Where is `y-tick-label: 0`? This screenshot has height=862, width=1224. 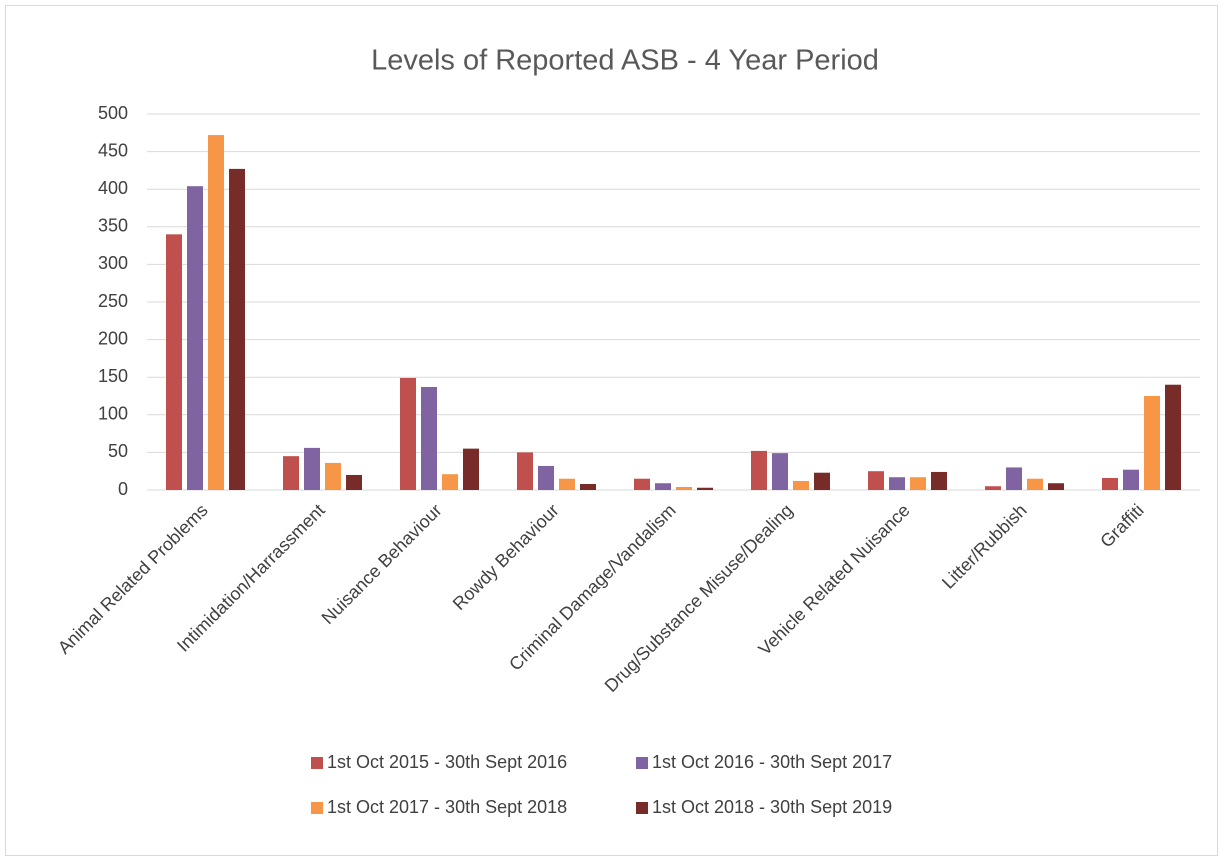
y-tick-label: 0 is located at coordinates (123, 489).